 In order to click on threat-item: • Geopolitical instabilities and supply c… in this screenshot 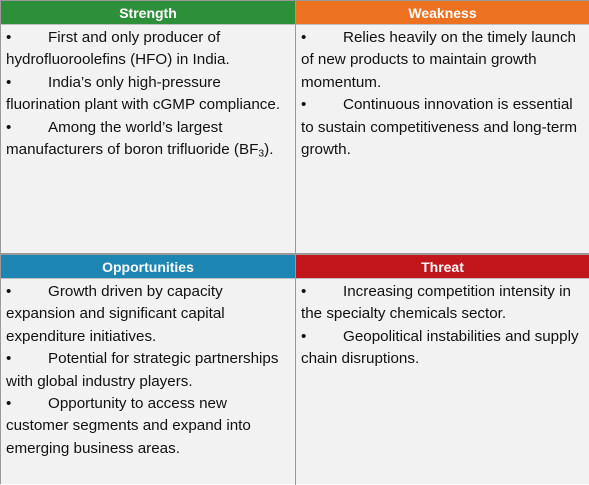, I will do `click(443, 348)`.